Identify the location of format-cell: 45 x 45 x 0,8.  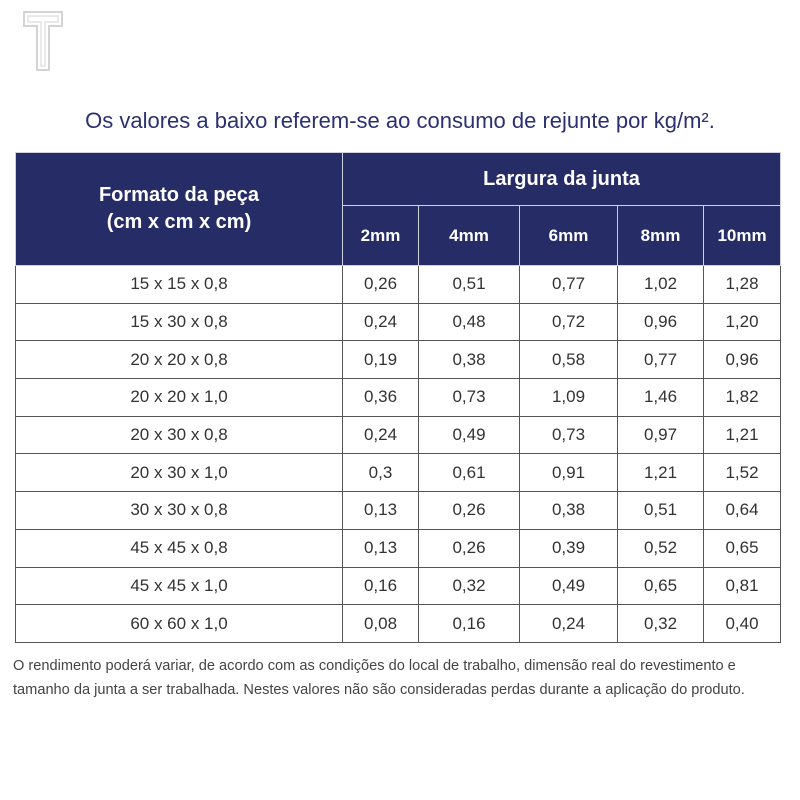
(179, 548).